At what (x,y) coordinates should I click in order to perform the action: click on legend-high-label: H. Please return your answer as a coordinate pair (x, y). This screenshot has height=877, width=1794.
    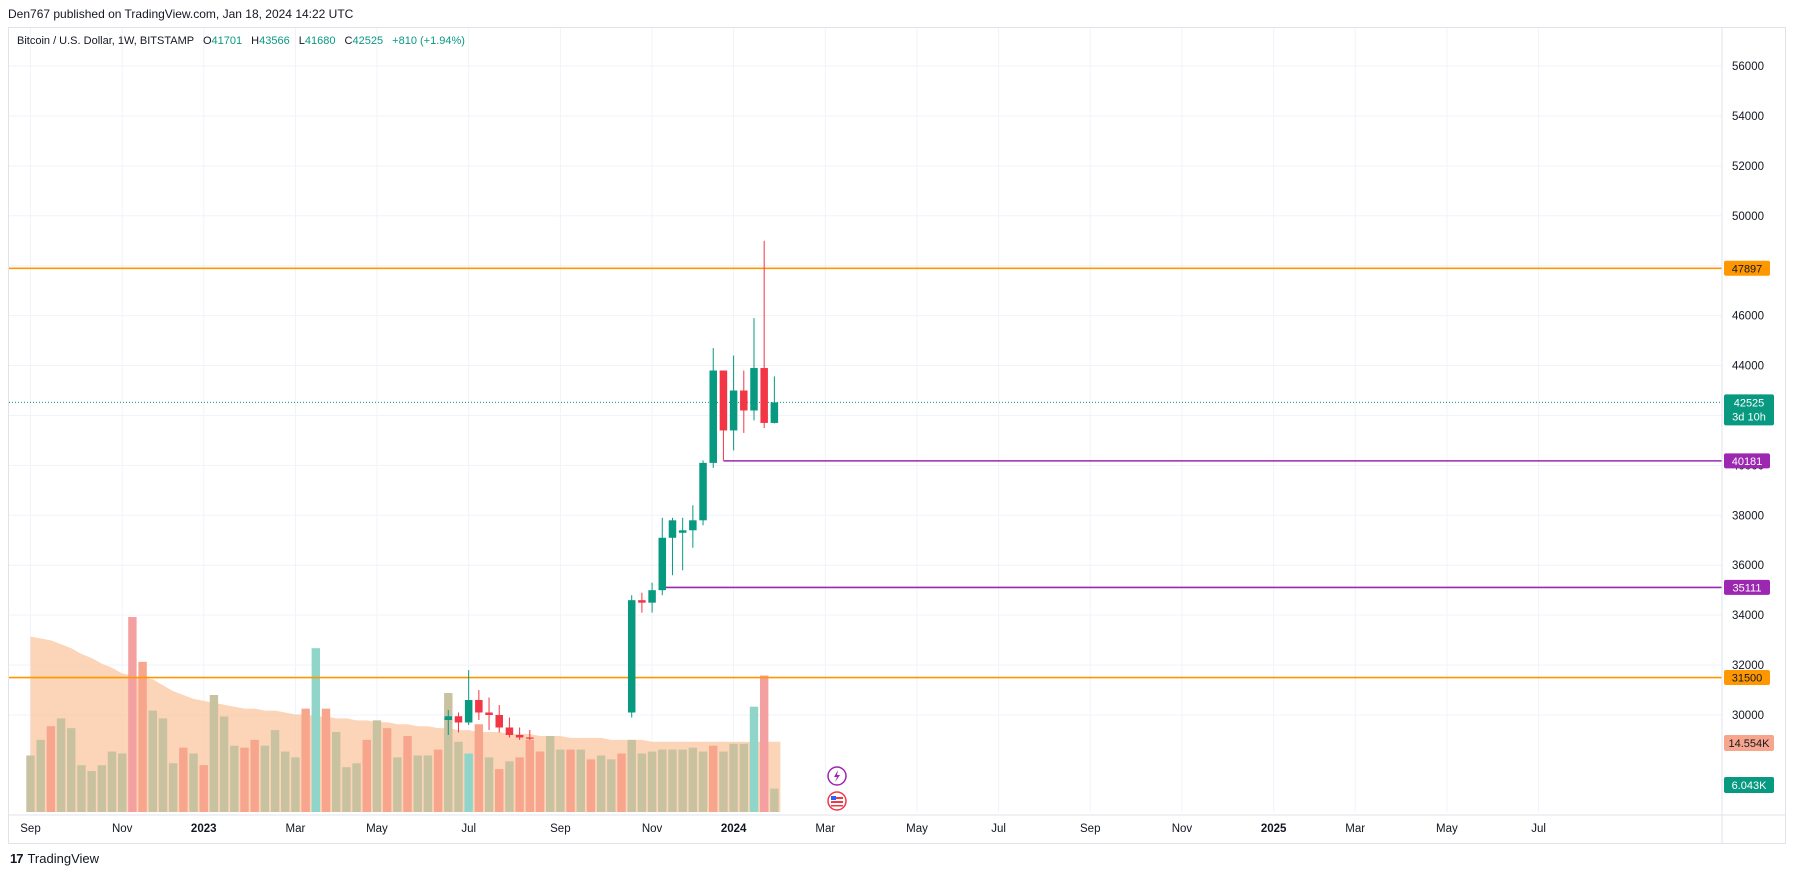
    Looking at the image, I should click on (255, 41).